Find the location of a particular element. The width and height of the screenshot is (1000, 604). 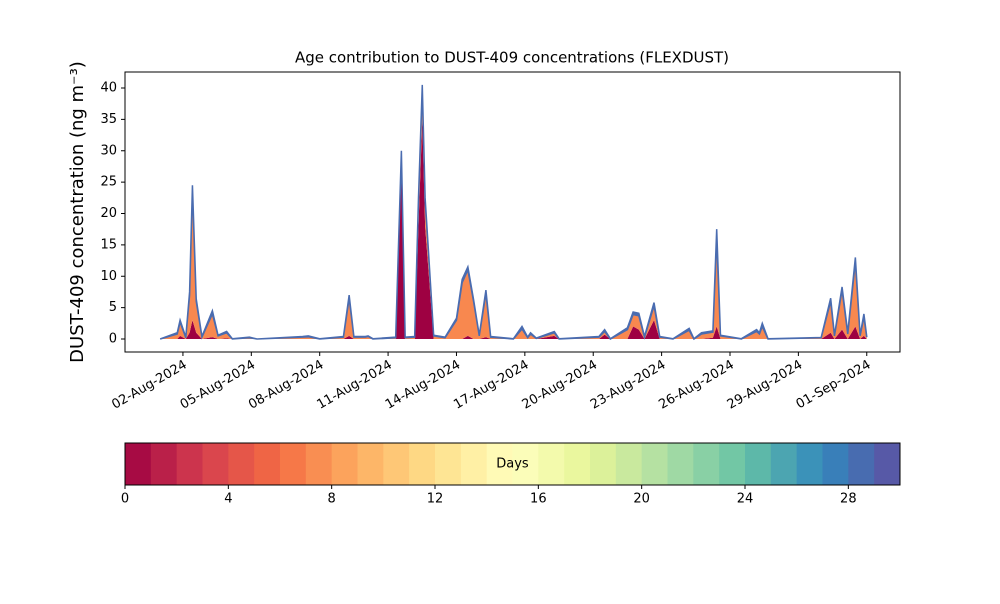

colorbar-tick-label: 8 is located at coordinates (332, 499).